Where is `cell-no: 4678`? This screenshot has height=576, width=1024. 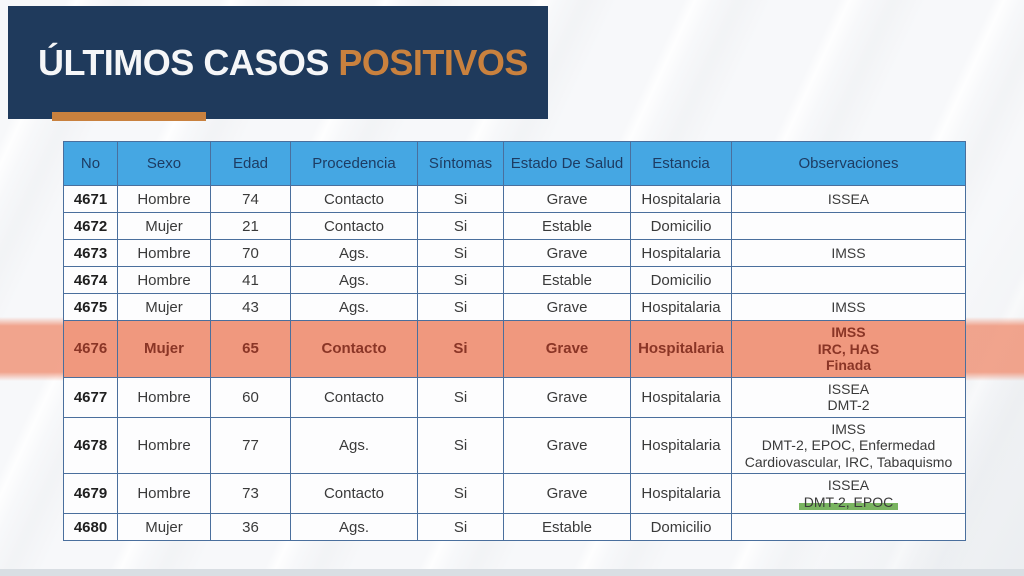
cell-no: 4678 is located at coordinates (90, 445).